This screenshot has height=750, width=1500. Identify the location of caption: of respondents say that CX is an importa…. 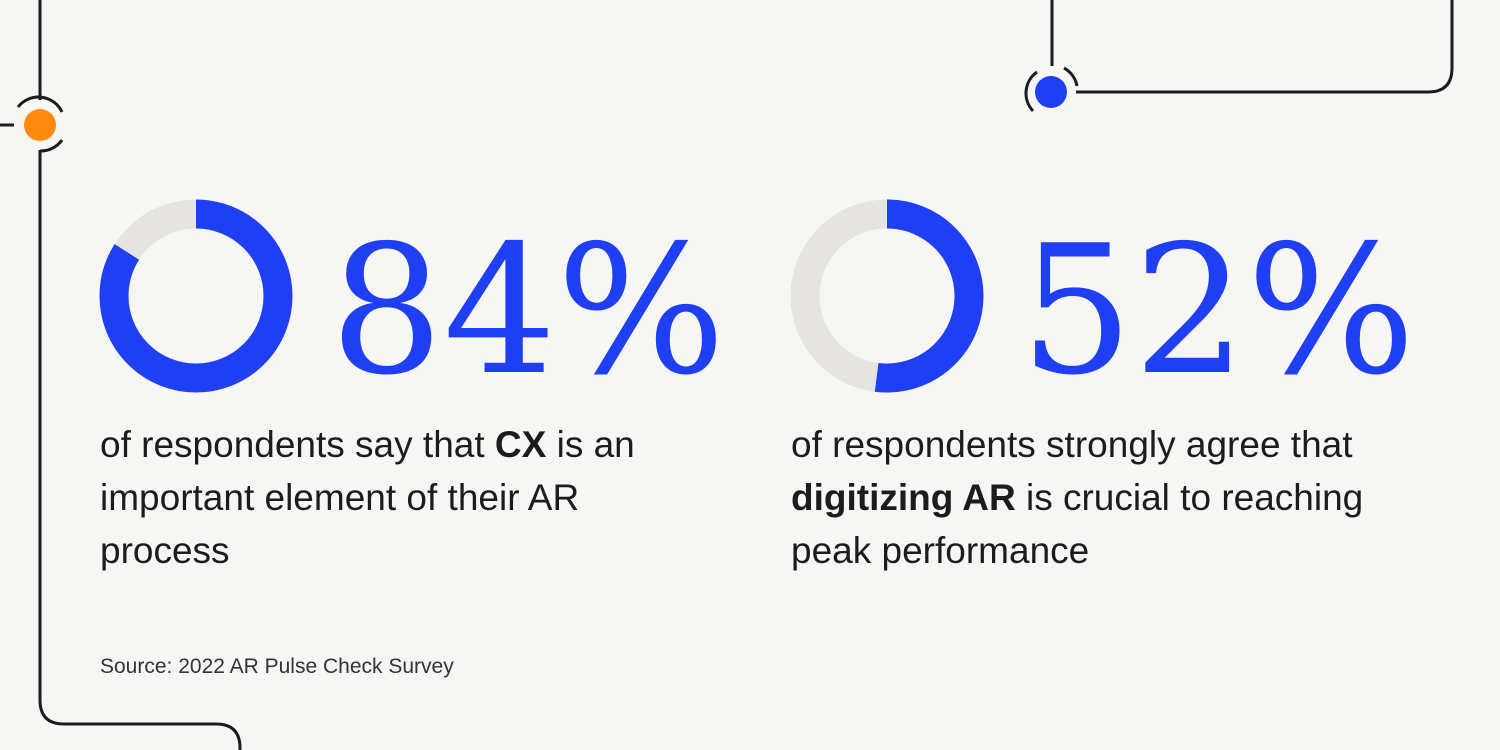
(390, 497).